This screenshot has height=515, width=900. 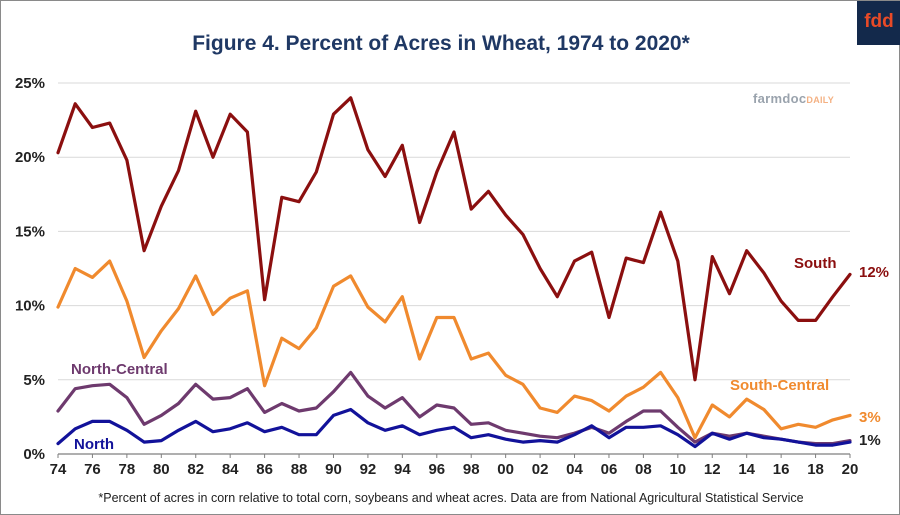 I want to click on x-tick-label: 88, so click(x=299, y=469).